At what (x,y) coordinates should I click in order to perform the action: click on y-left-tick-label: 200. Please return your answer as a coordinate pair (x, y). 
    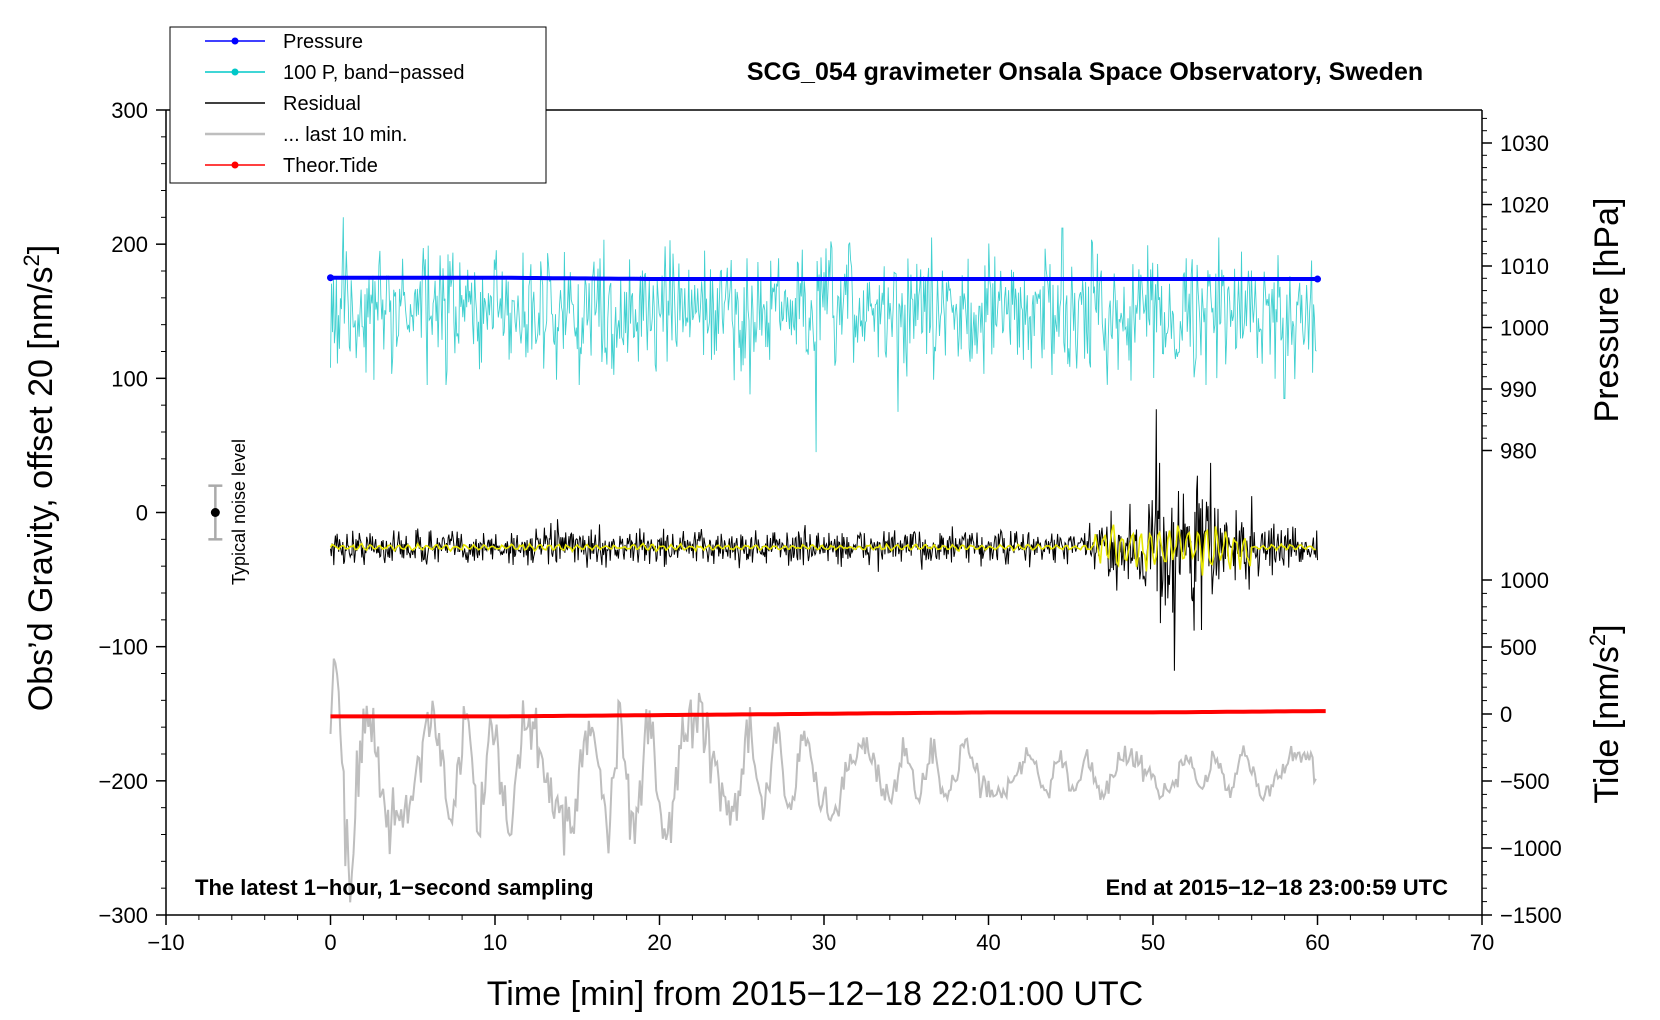
    Looking at the image, I should click on (129, 244).